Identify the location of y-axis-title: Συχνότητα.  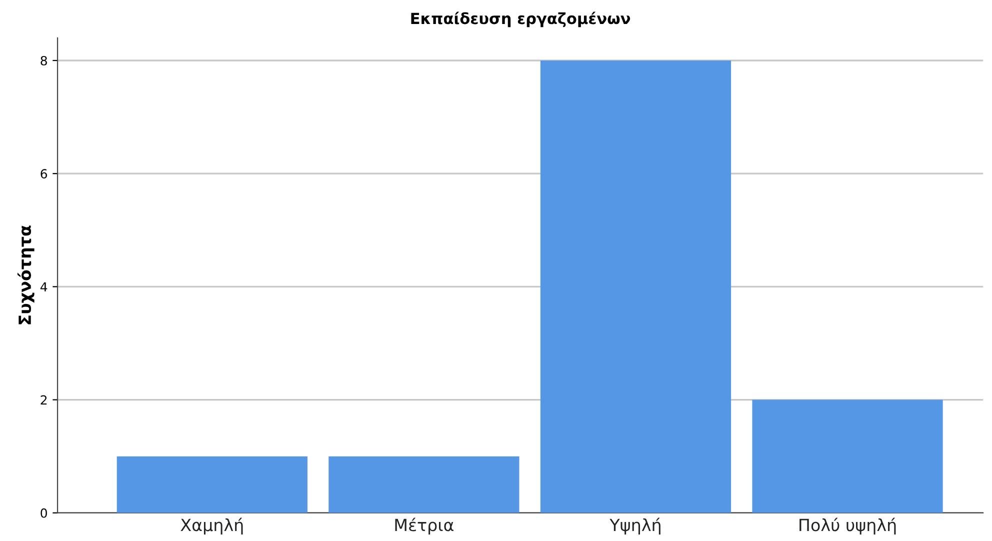
(26, 275).